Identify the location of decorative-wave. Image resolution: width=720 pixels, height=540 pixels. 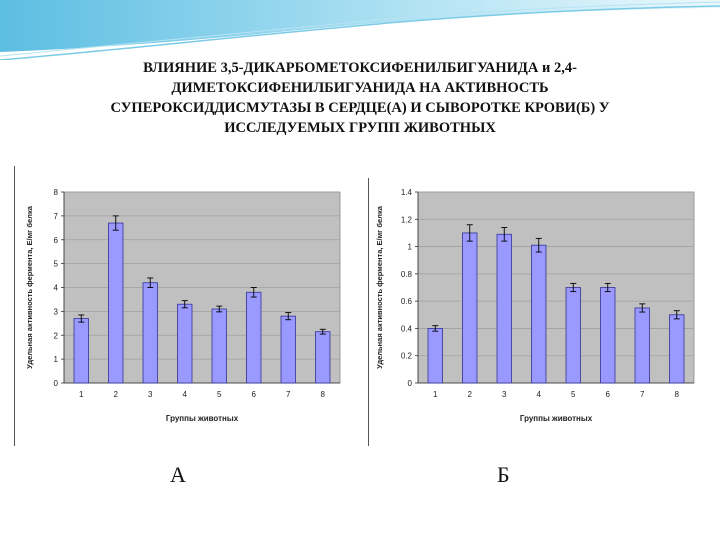
(360, 30).